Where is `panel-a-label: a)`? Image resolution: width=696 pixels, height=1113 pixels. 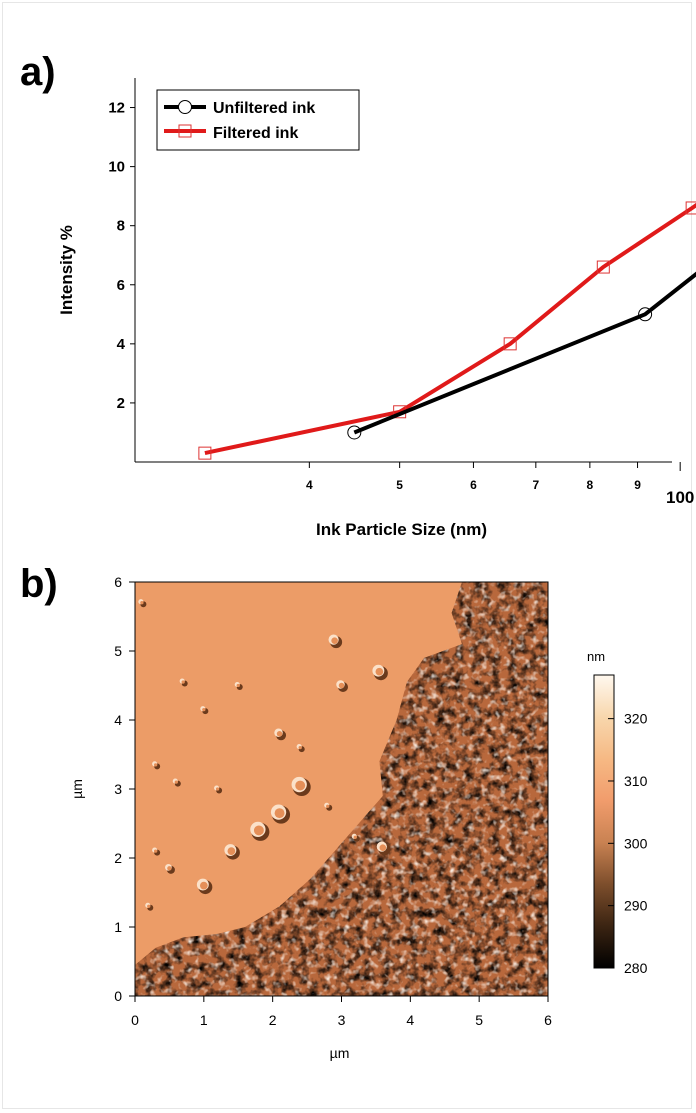 panel-a-label: a) is located at coordinates (38, 72).